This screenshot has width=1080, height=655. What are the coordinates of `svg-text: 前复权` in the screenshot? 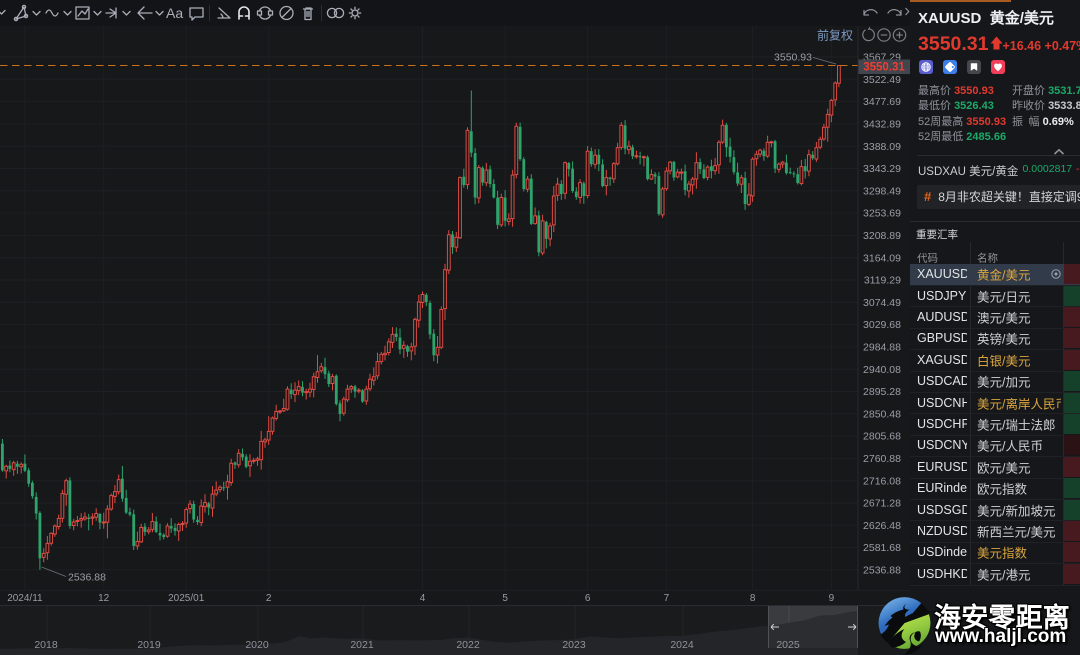 It's located at (835, 35).